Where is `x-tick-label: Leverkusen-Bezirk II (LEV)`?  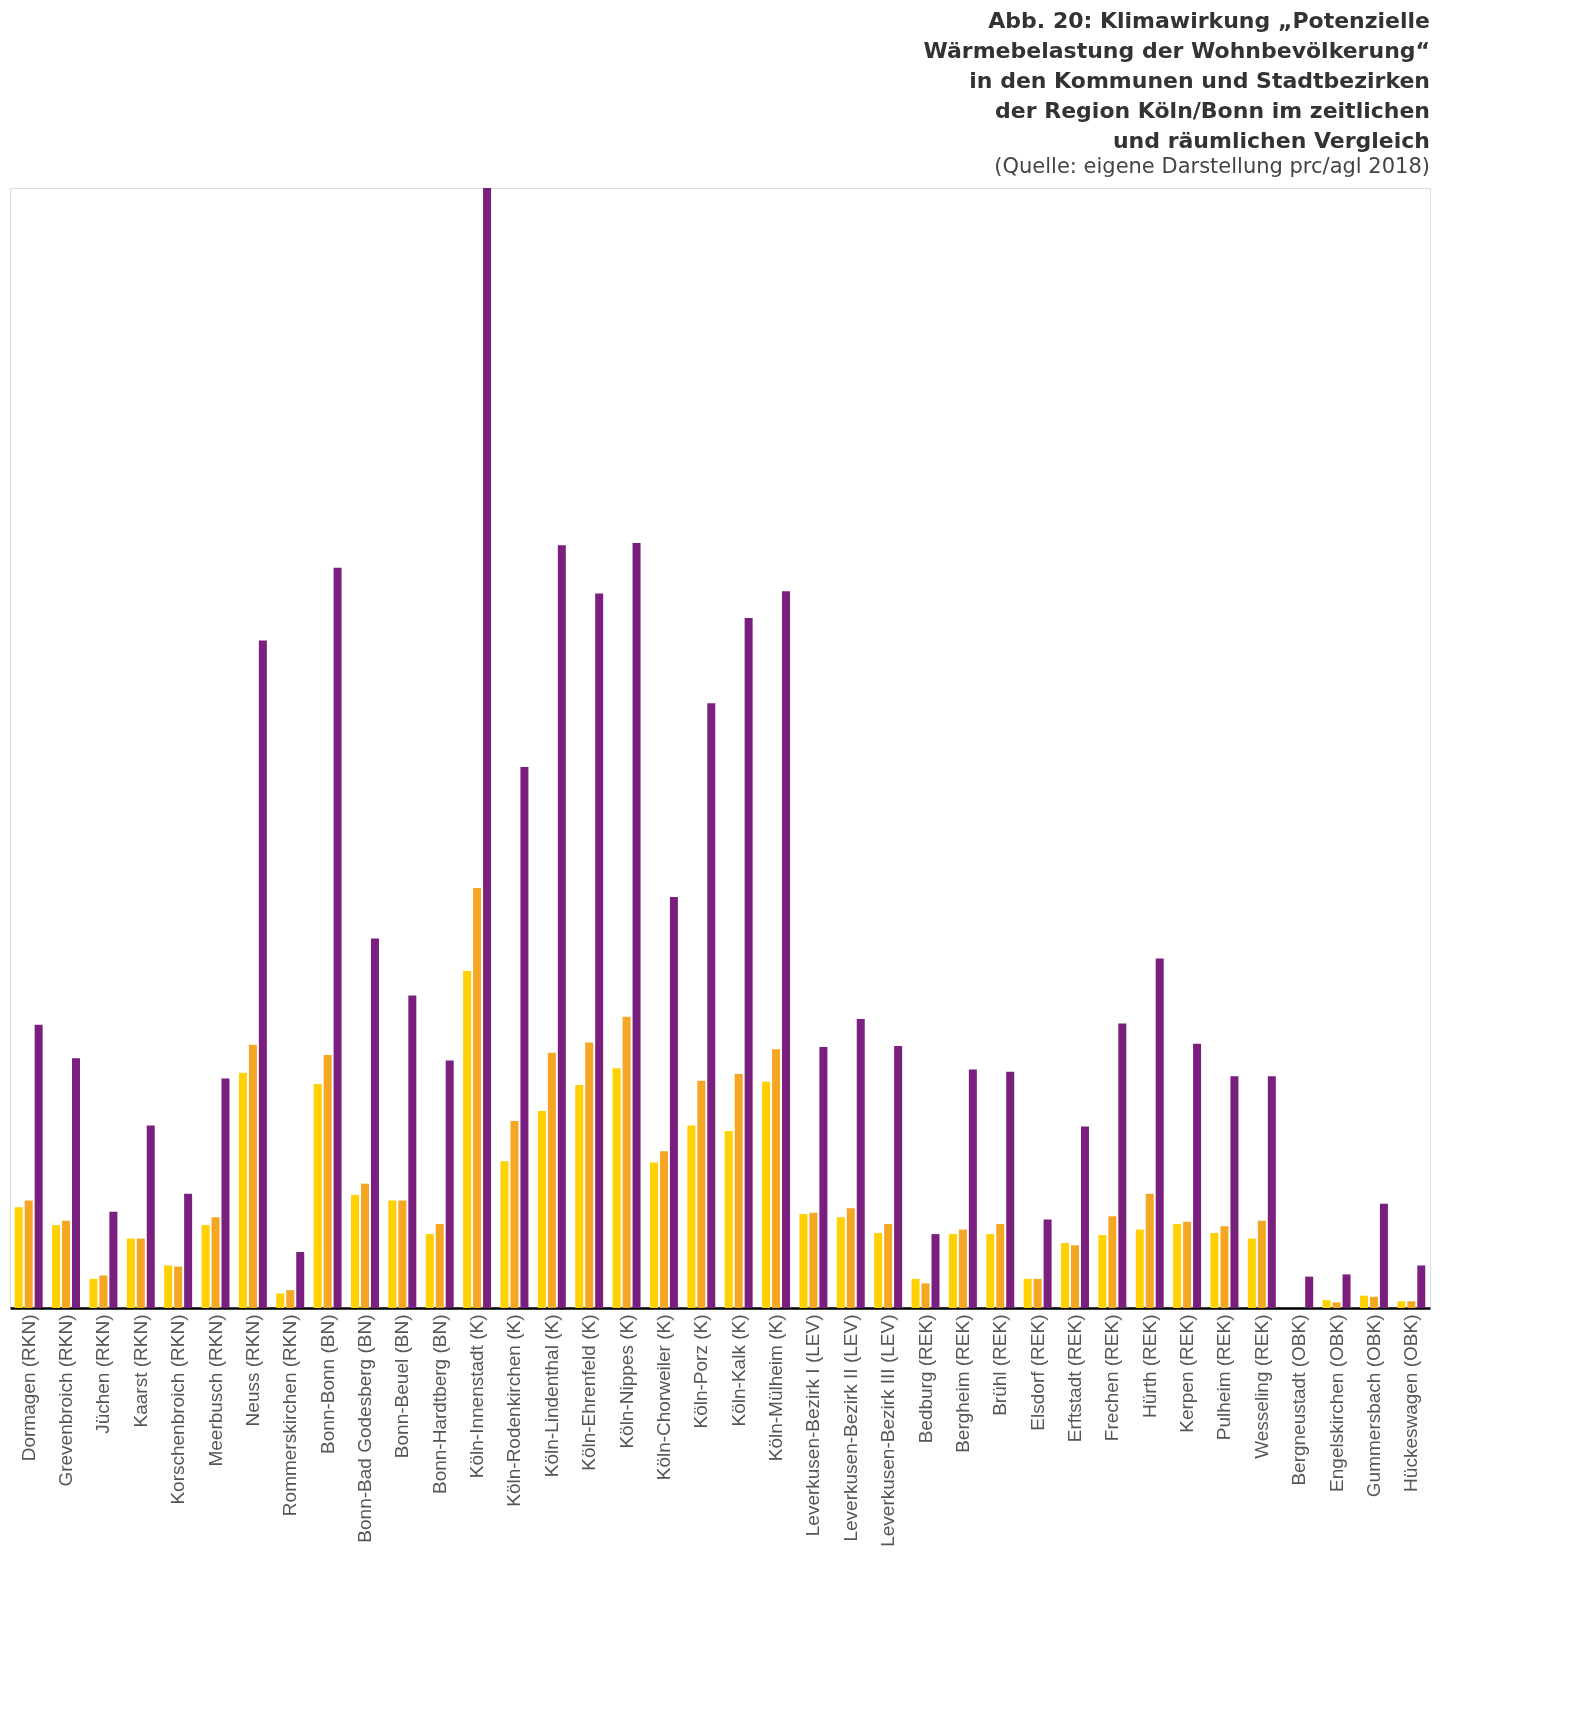 x-tick-label: Leverkusen-Bezirk II (LEV) is located at coordinates (850, 1428).